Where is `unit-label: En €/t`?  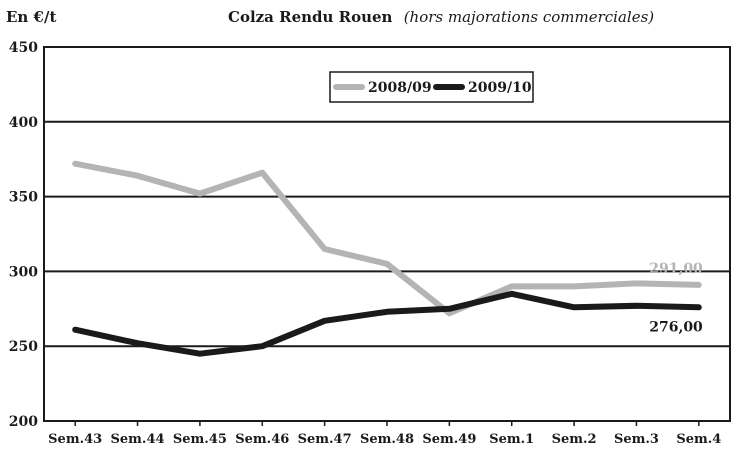 unit-label: En €/t is located at coordinates (31, 17).